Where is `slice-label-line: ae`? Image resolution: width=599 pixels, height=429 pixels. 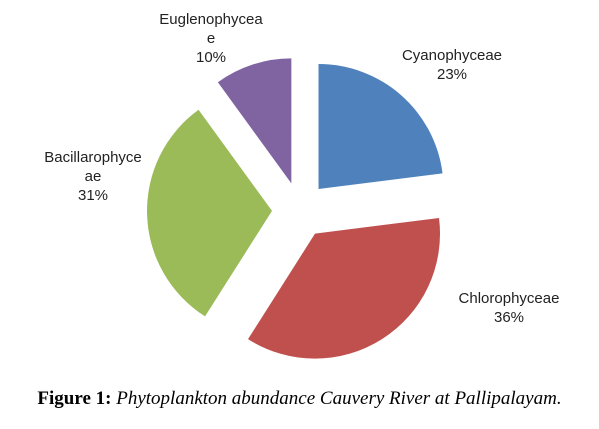 slice-label-line: ae is located at coordinates (93, 176).